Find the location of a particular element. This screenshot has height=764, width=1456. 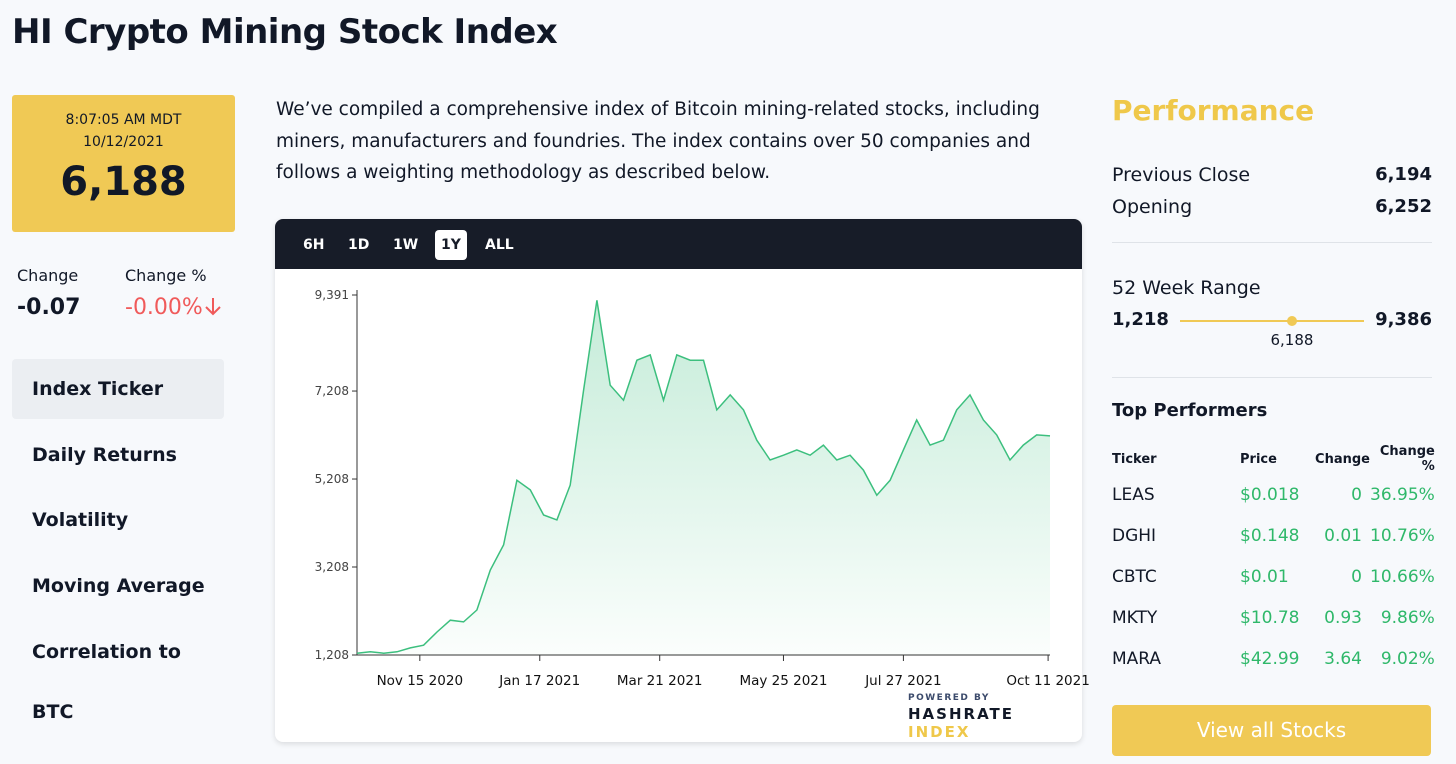

y-tick-label: 3,208 is located at coordinates (332, 567).